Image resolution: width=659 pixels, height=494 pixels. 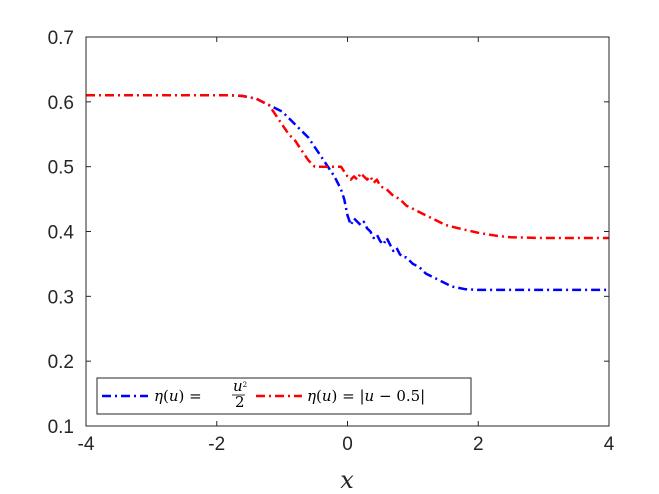 What do you see at coordinates (478, 444) in the screenshot?
I see `x-tick-label: 2` at bounding box center [478, 444].